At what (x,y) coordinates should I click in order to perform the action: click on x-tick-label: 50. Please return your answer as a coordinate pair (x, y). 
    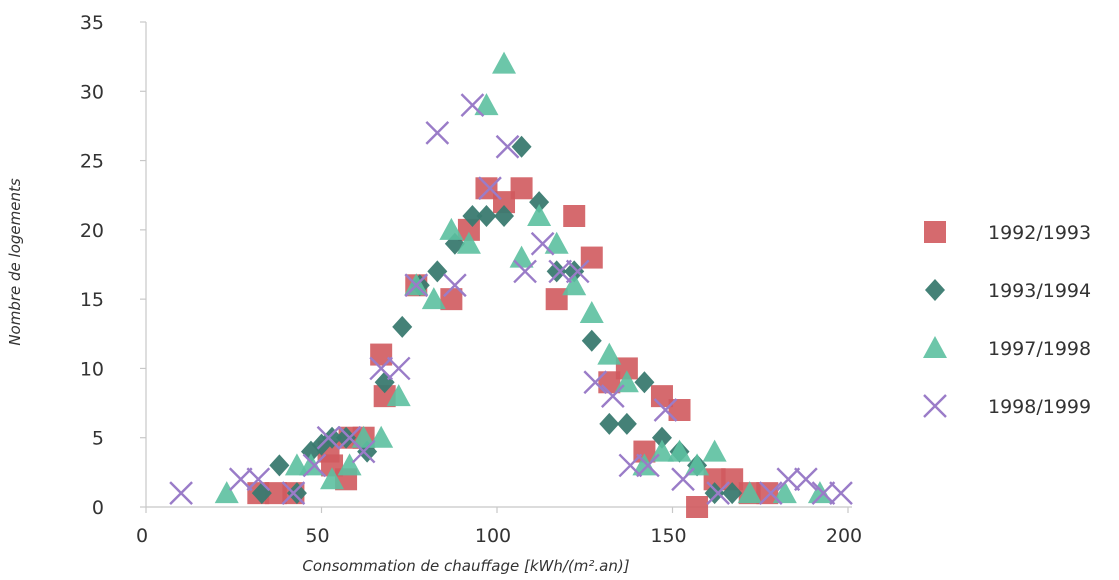
    Looking at the image, I should click on (317, 536).